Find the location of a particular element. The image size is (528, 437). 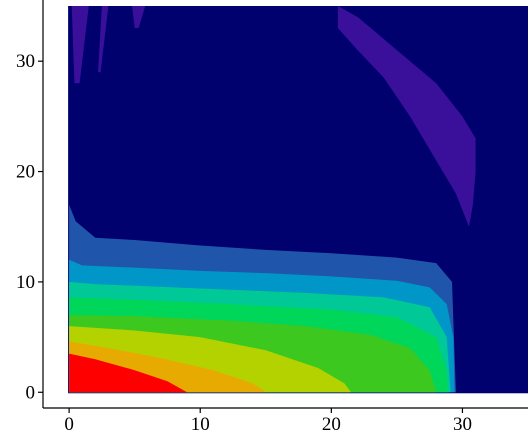

baseline-strip is located at coordinates (292, 396).